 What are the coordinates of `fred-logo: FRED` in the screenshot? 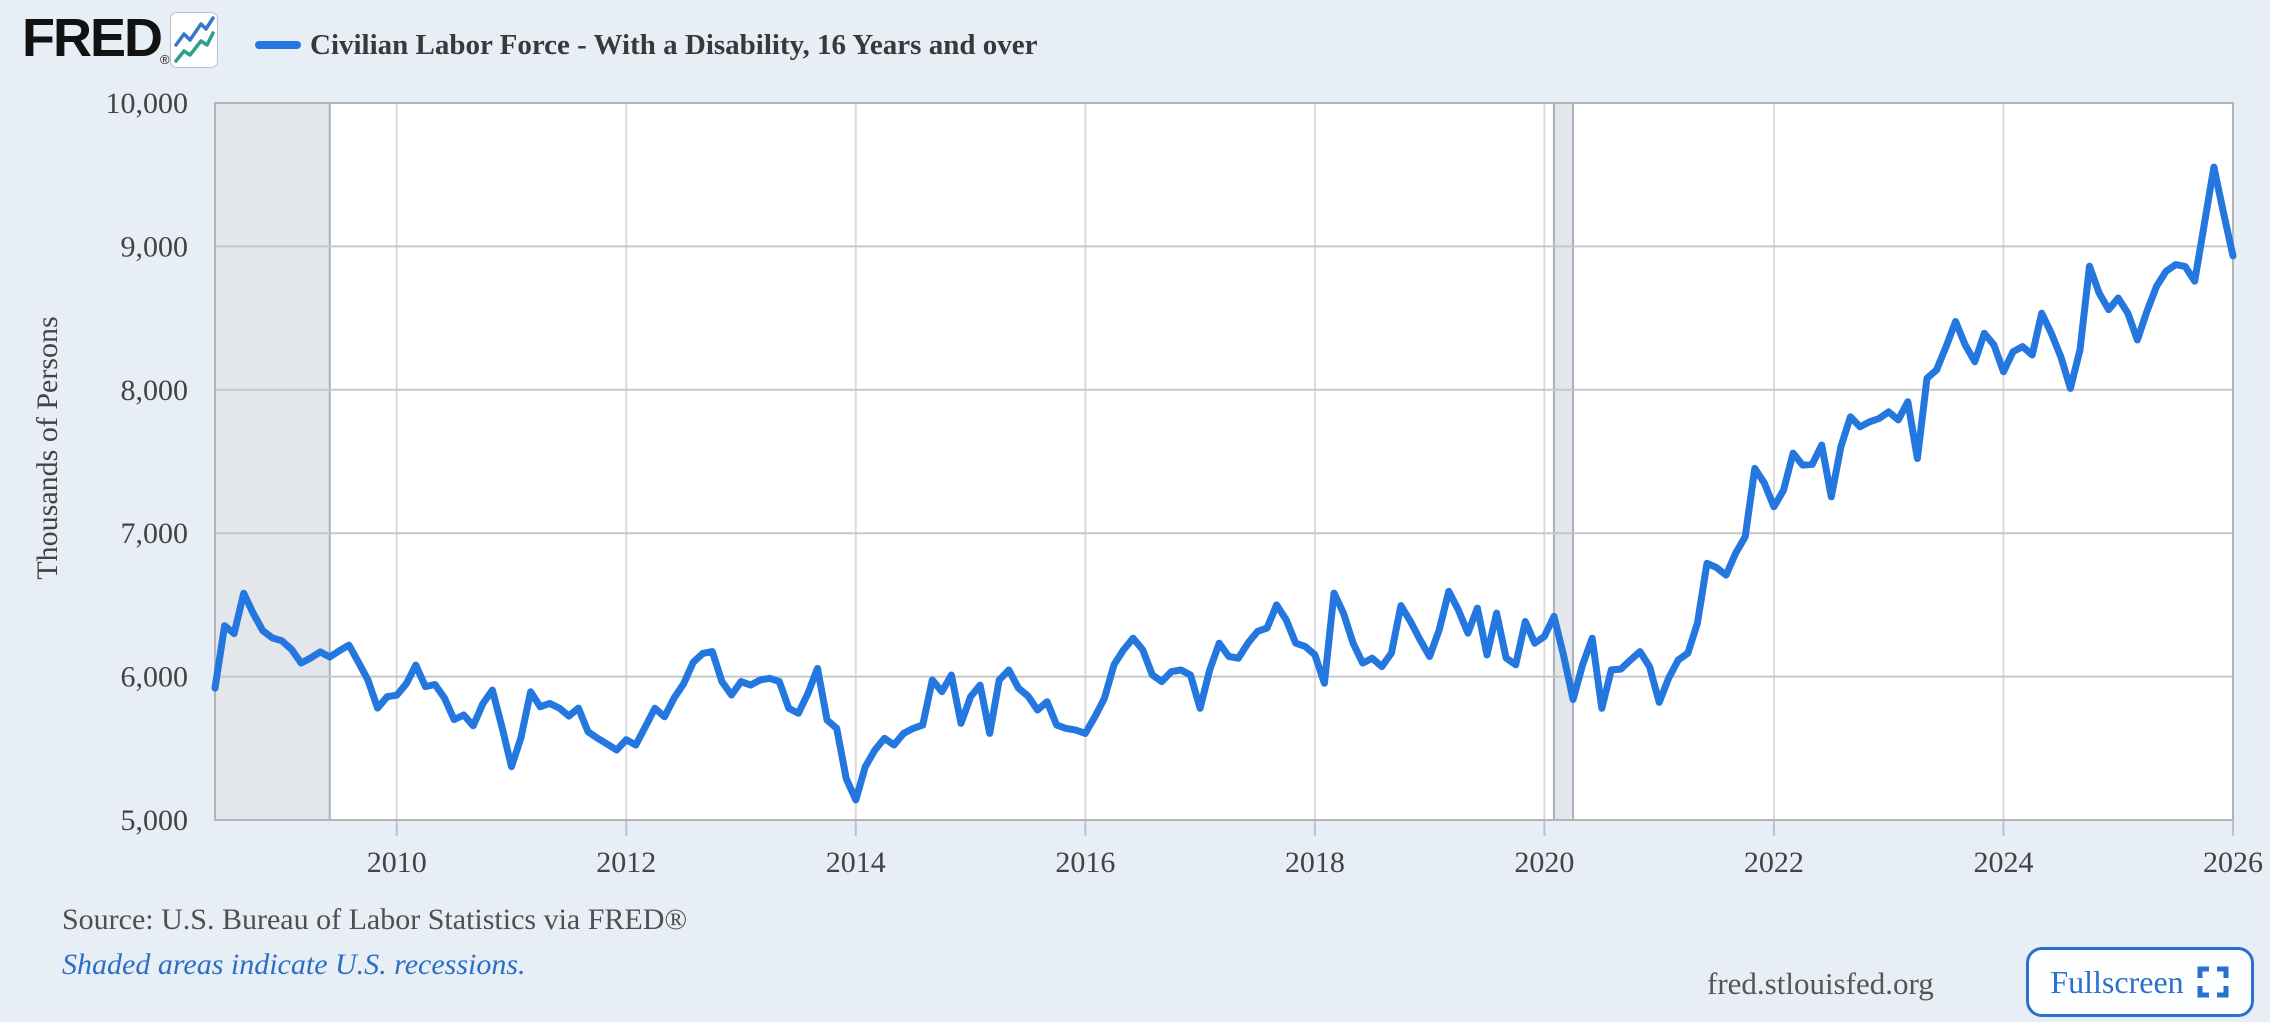 It's located at (92, 38).